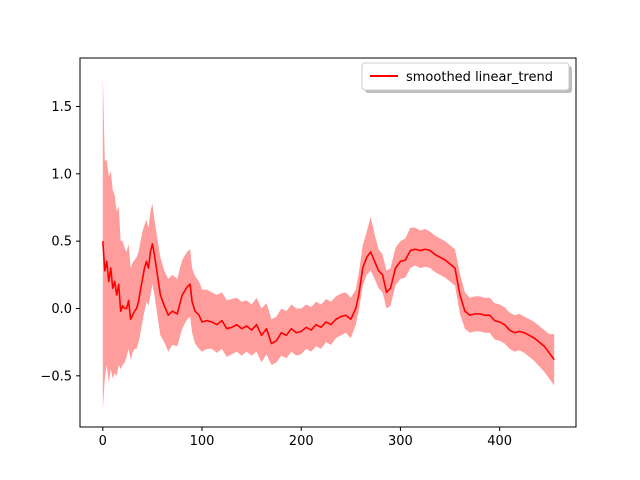 This screenshot has width=640, height=480. Describe the element at coordinates (61, 107) in the screenshot. I see `y-tick-label: 1.5` at that location.